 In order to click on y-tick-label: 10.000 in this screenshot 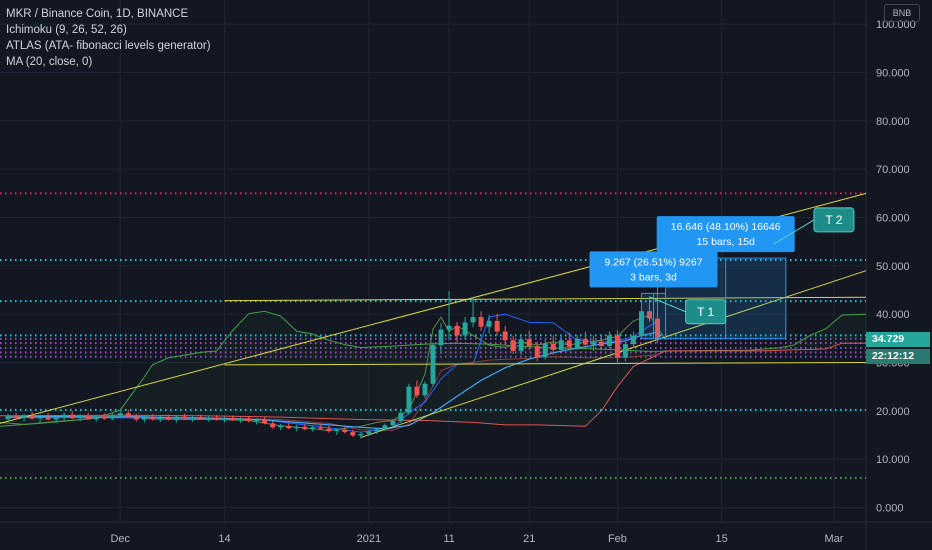, I will do `click(893, 460)`.